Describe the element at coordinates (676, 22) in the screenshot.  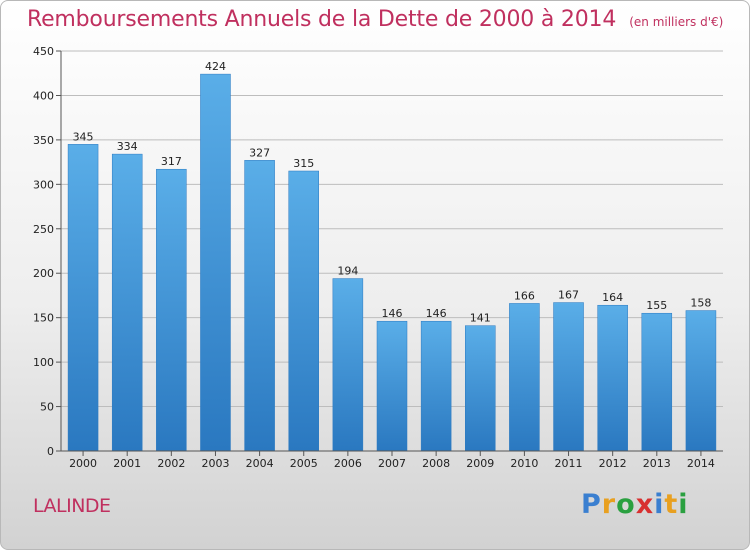
I see `title-unit: (en milliers d'€)` at that location.